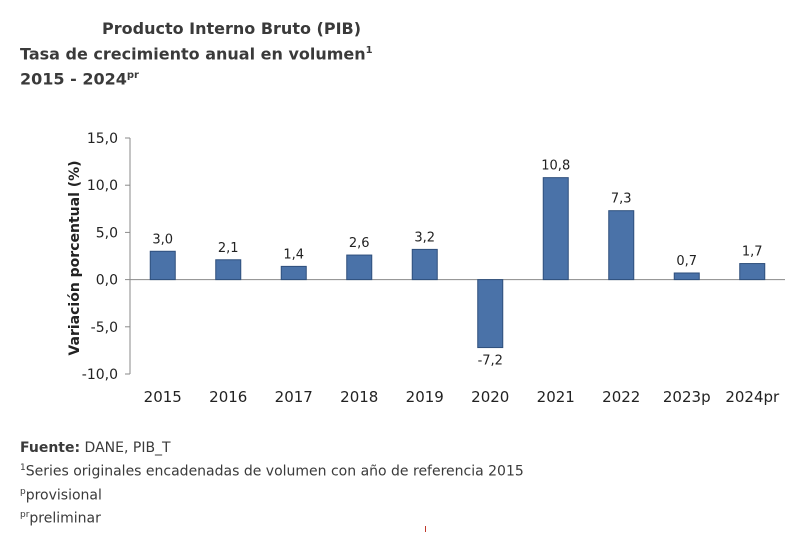 The width and height of the screenshot is (800, 533). I want to click on data-label: -7,2, so click(490, 361).